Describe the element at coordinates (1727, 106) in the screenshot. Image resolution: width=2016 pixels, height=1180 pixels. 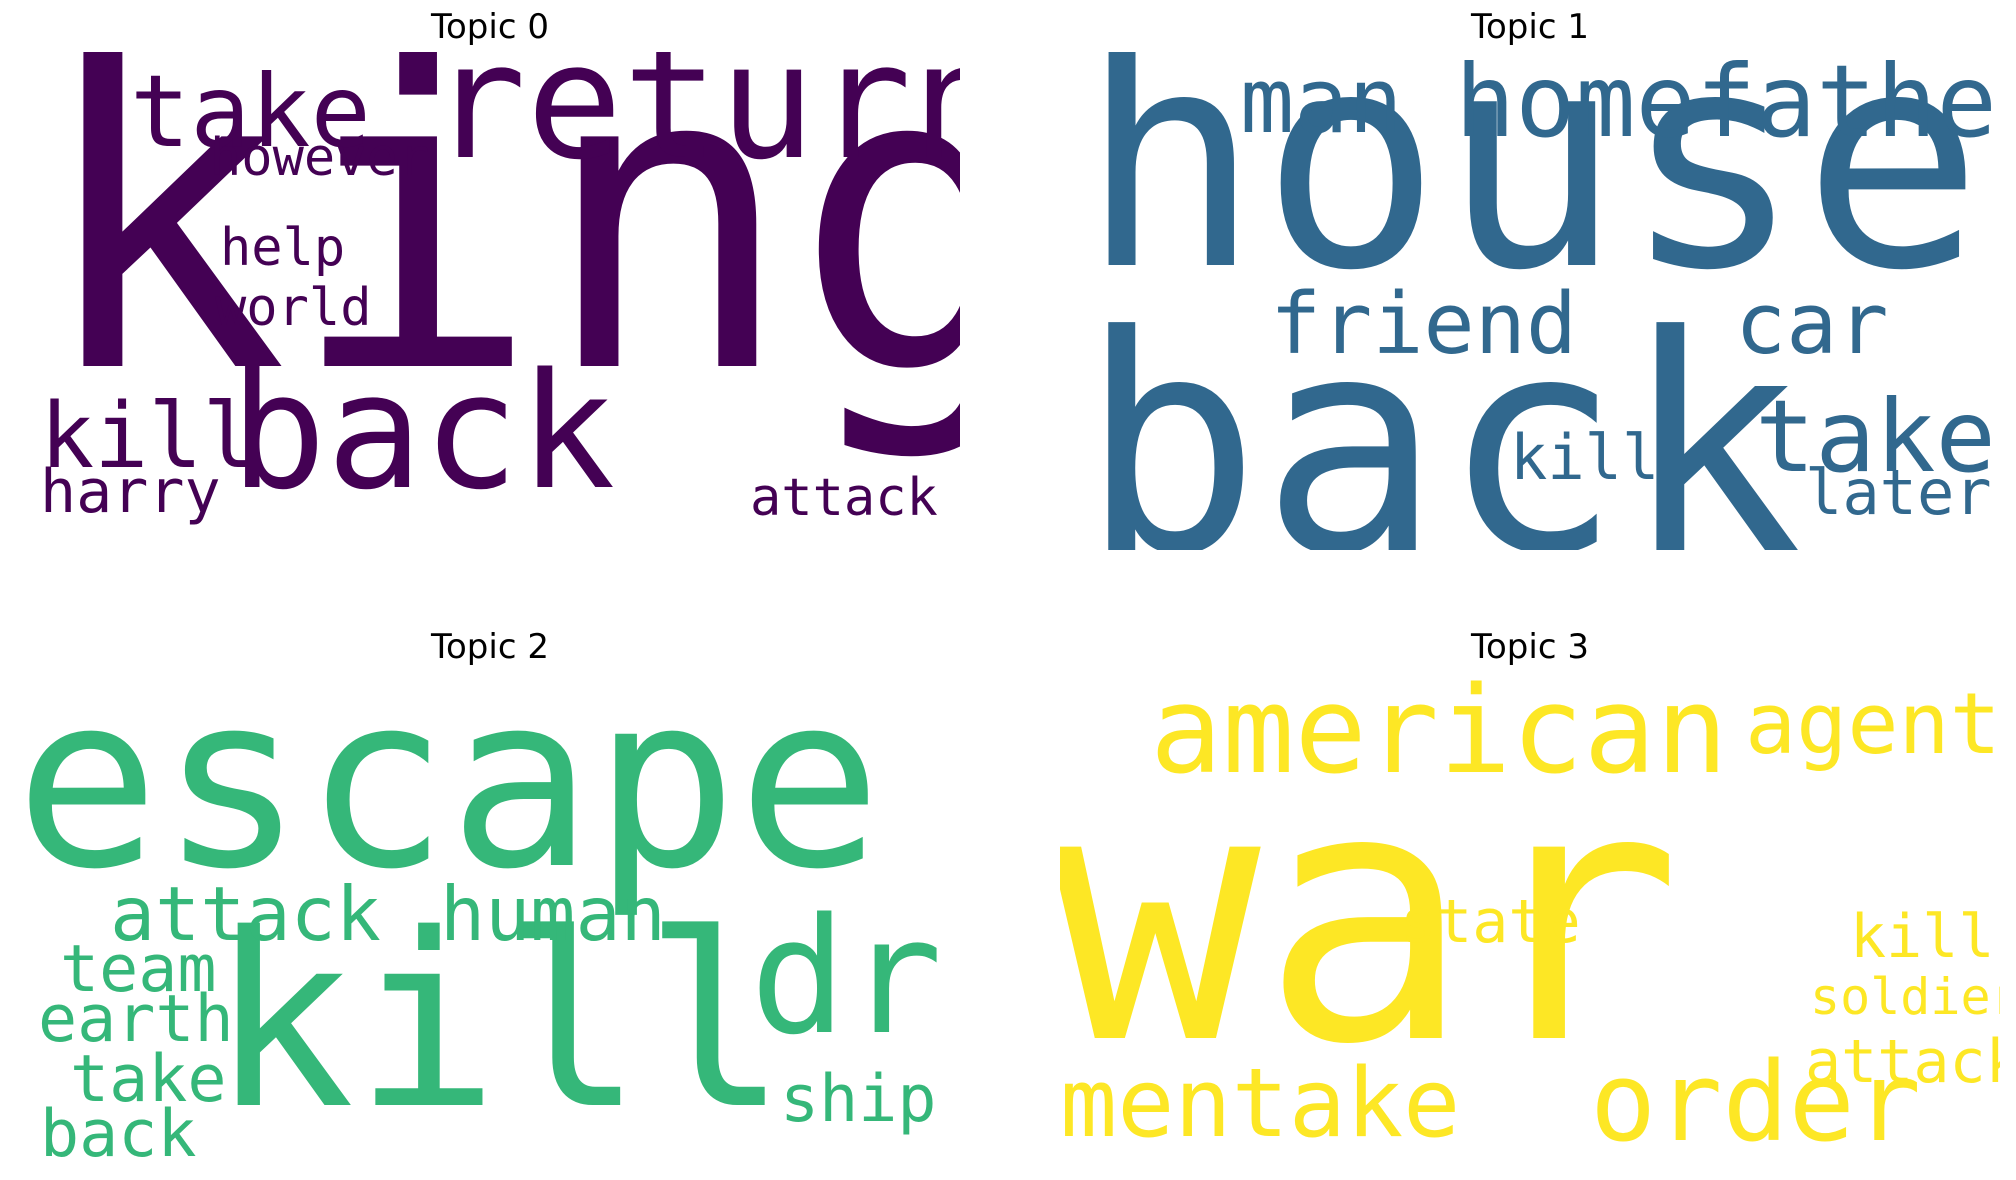
I see `word-homefather: homefather` at that location.